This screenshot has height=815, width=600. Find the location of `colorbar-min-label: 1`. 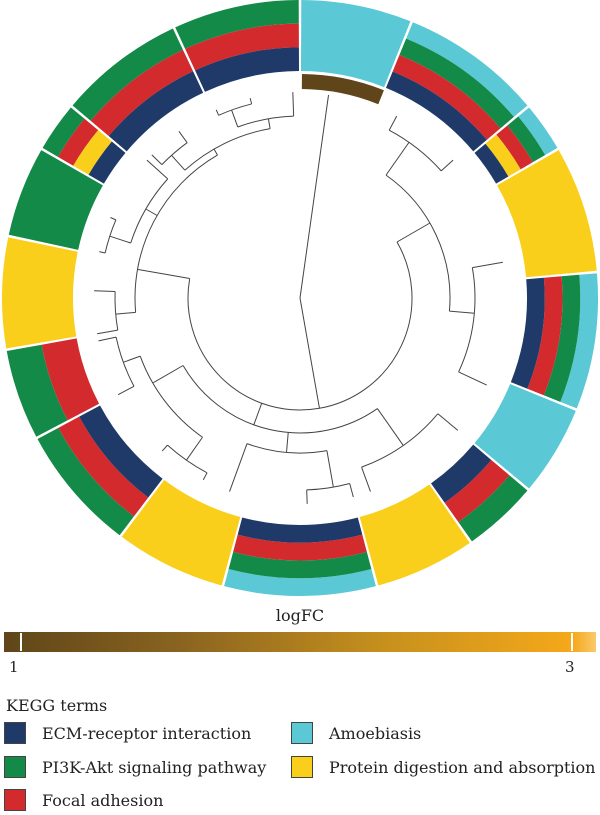

colorbar-min-label: 1 is located at coordinates (14, 667).